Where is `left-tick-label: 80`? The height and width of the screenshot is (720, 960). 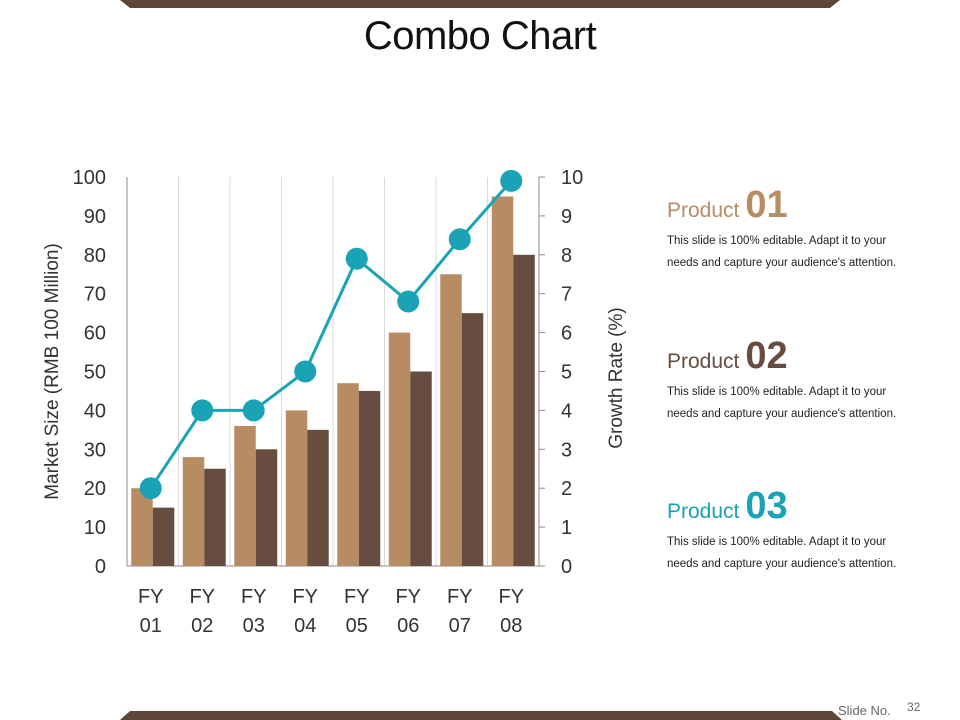
left-tick-label: 80 is located at coordinates (95, 256).